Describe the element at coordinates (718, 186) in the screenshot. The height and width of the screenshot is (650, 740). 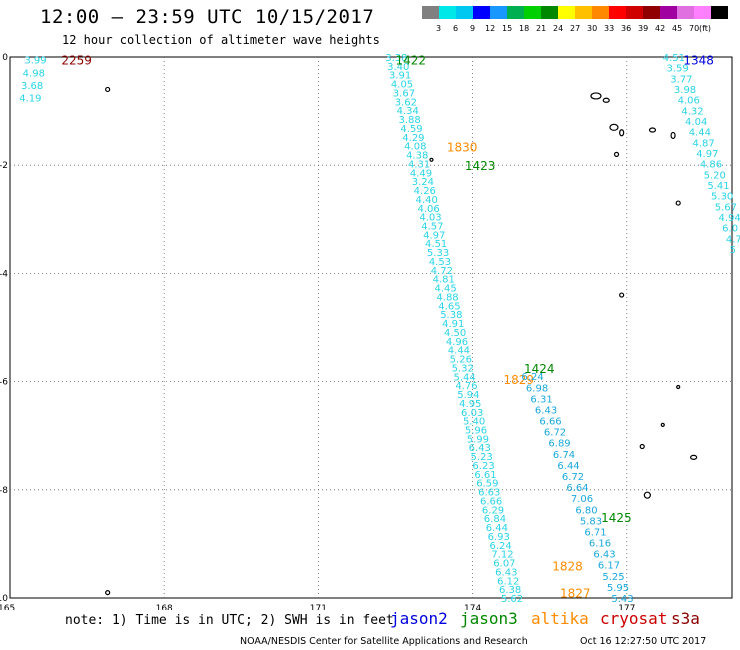
I see `swh-value: 5.41` at that location.